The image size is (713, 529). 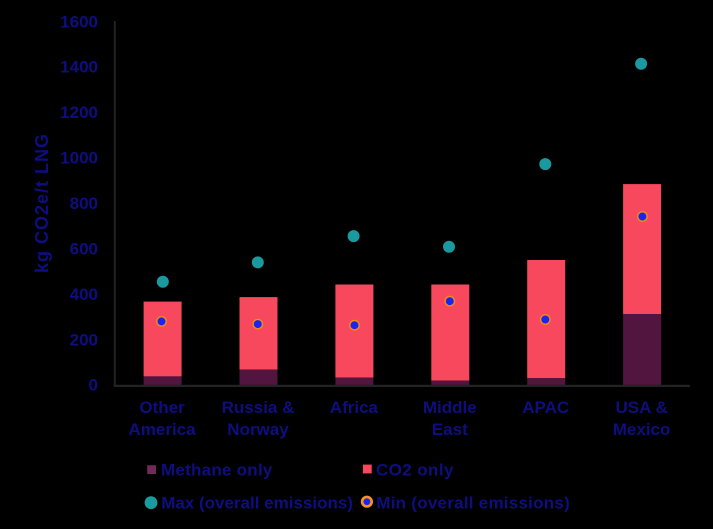 What do you see at coordinates (641, 407) in the screenshot?
I see `svg-text: USA &` at bounding box center [641, 407].